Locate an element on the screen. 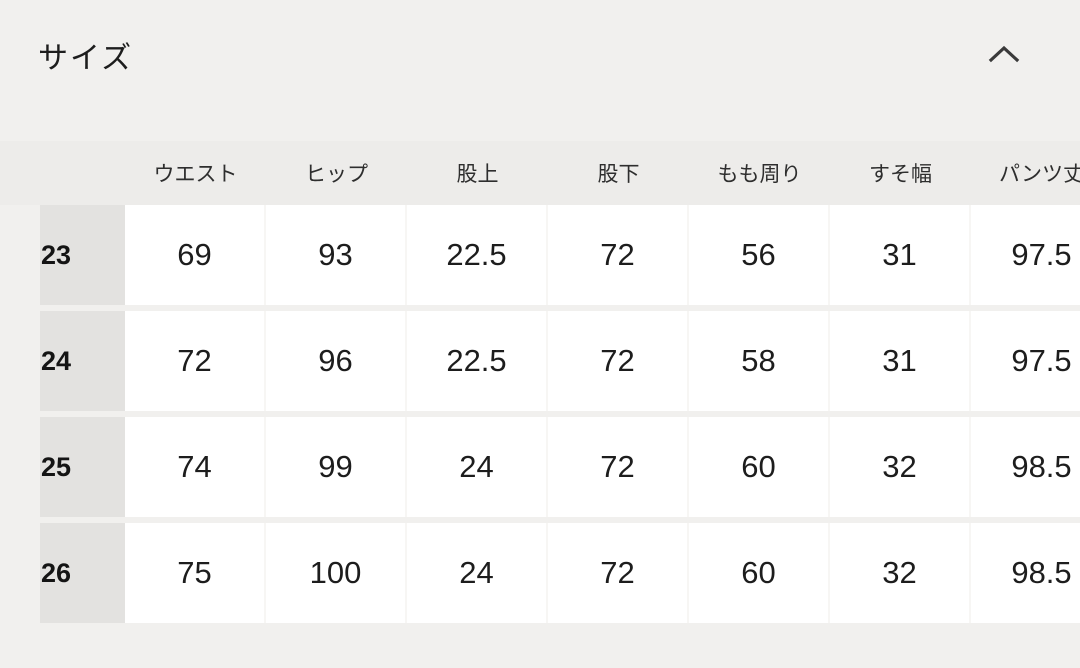 The height and width of the screenshot is (668, 1080). cell-23-hip: 93 is located at coordinates (336, 255).